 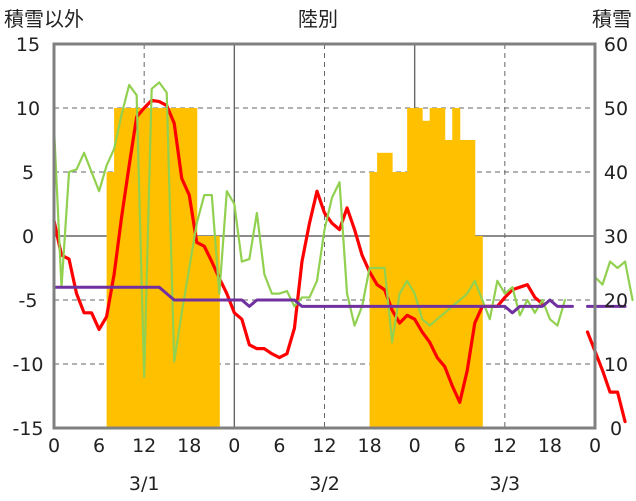 I want to click on right-axis-label: 積雪, so click(x=612, y=19).